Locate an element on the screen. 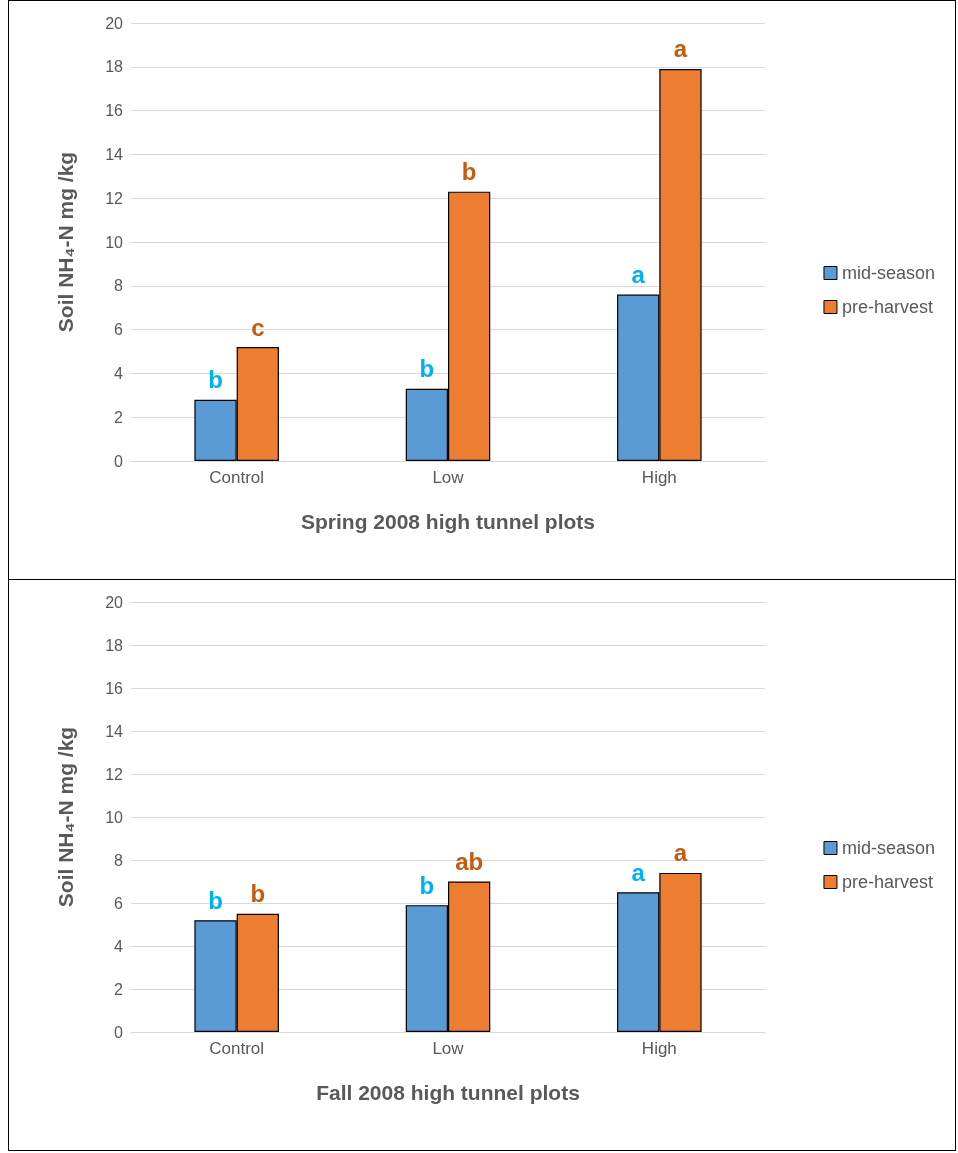 Image resolution: width=958 pixels, height=1153 pixels. x-axis-title: Spring 2008 high tunnel plots is located at coordinates (448, 521).